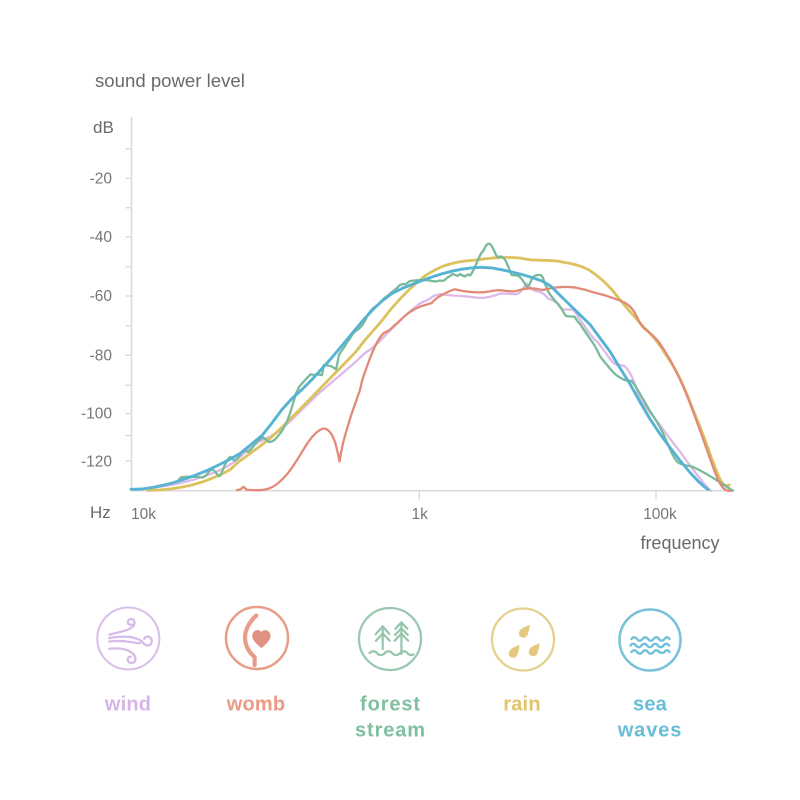 The height and width of the screenshot is (800, 800). Describe the element at coordinates (170, 80) in the screenshot. I see `svg-text: sound power level` at that location.